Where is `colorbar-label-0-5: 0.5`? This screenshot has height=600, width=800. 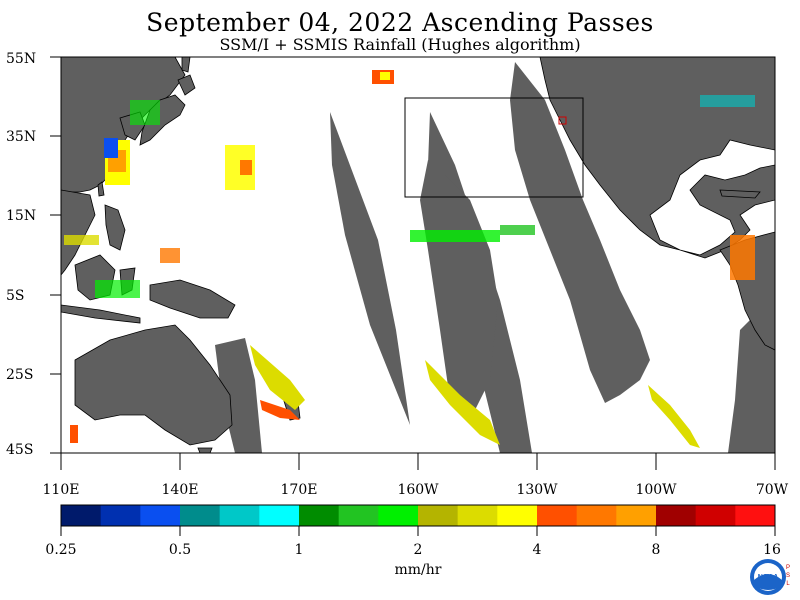 colorbar-label-0-5: 0.5 is located at coordinates (180, 550).